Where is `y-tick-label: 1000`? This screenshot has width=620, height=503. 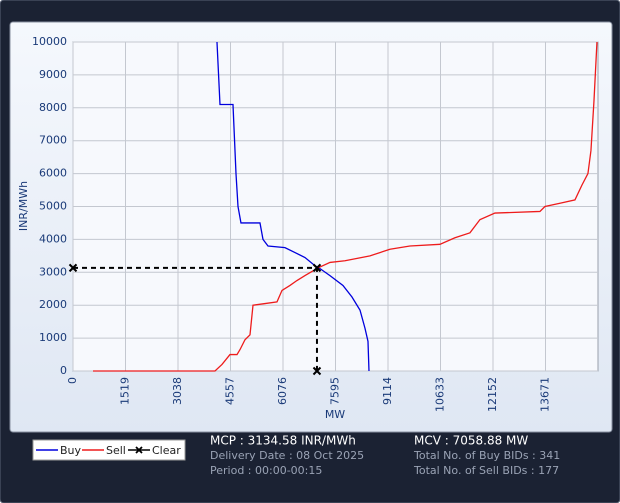
y-tick-label: 1000 is located at coordinates (53, 337).